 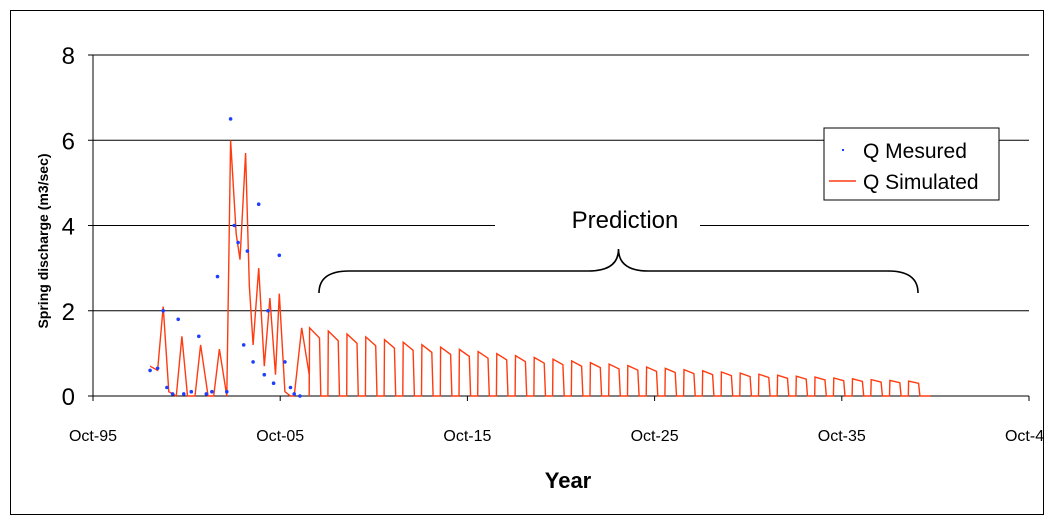 I want to click on x-tick-label-3: Oct-25, so click(x=655, y=436).